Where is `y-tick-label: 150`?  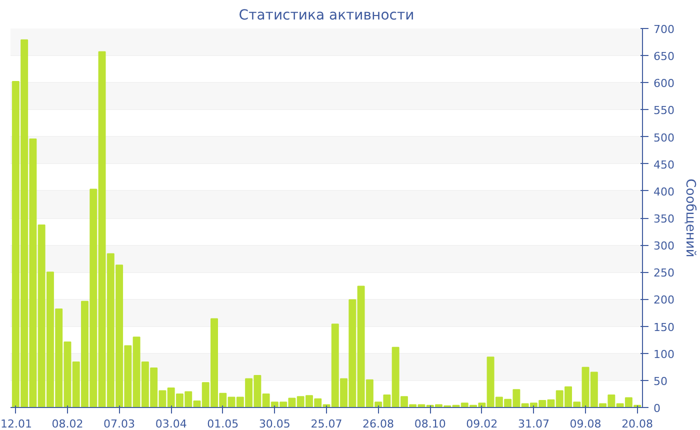 y-tick-label: 150 is located at coordinates (664, 327).